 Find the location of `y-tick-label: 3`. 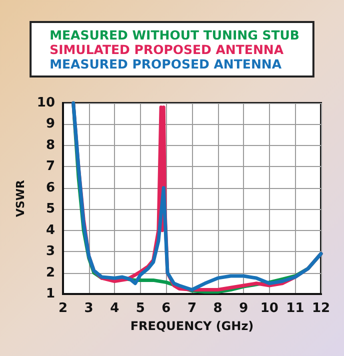

y-tick-label: 3 is located at coordinates (50, 252).